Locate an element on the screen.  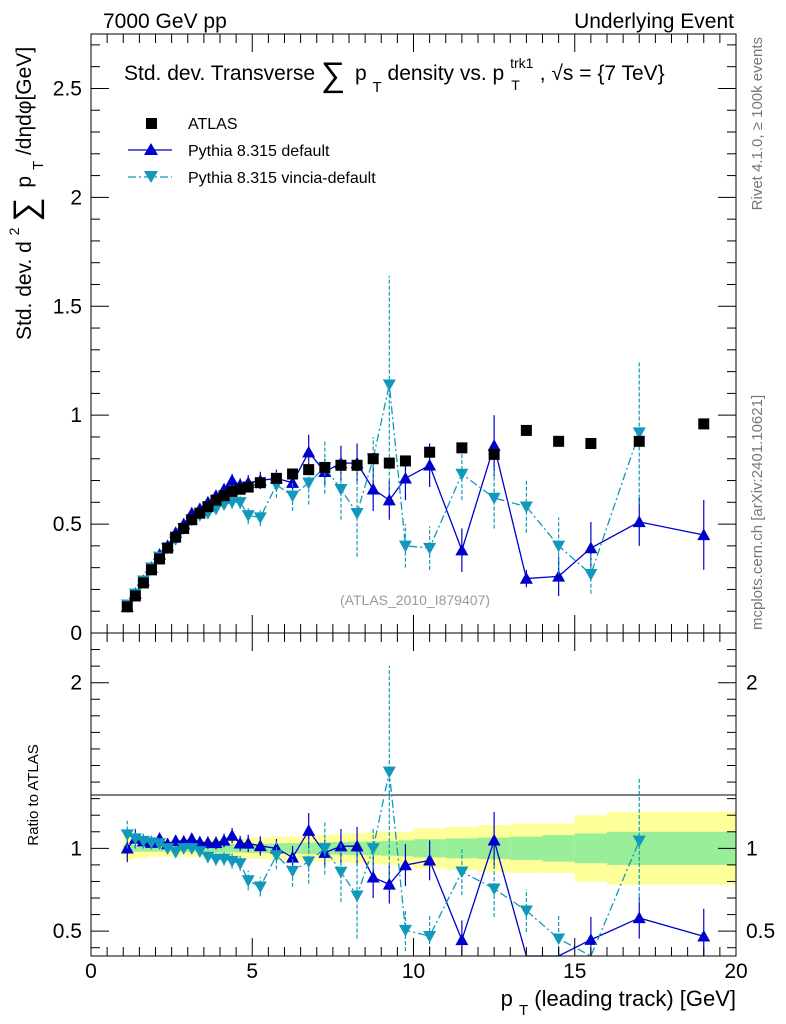
header-left: 7000 GeV pp is located at coordinates (165, 21).